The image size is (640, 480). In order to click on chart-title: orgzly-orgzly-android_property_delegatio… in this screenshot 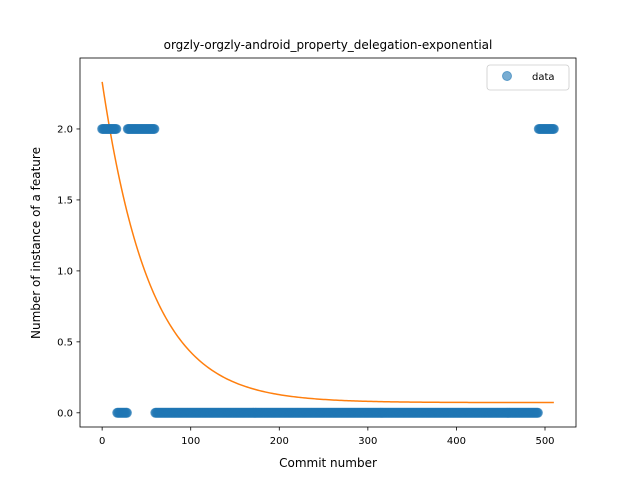, I will do `click(328, 45)`.